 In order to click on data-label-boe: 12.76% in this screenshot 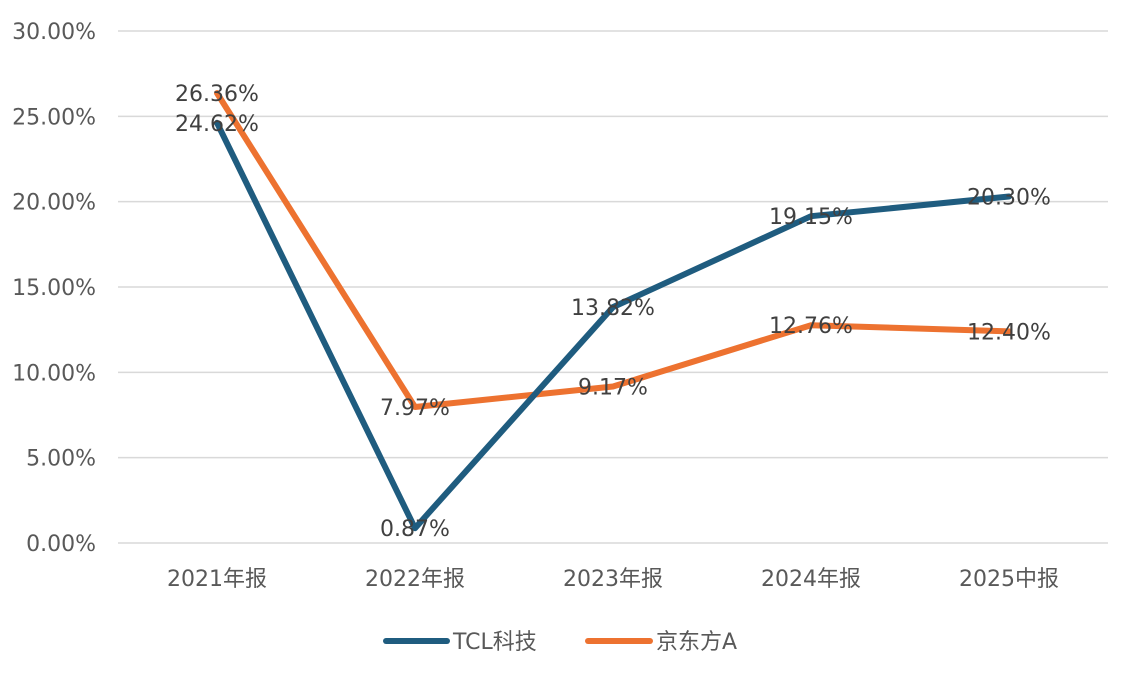, I will do `click(811, 326)`.